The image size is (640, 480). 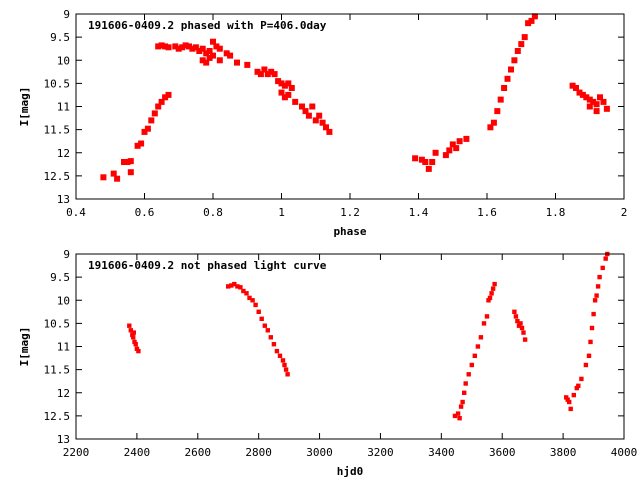 What do you see at coordinates (76, 452) in the screenshot?
I see `unphased-x-tick-label: 2200` at bounding box center [76, 452].